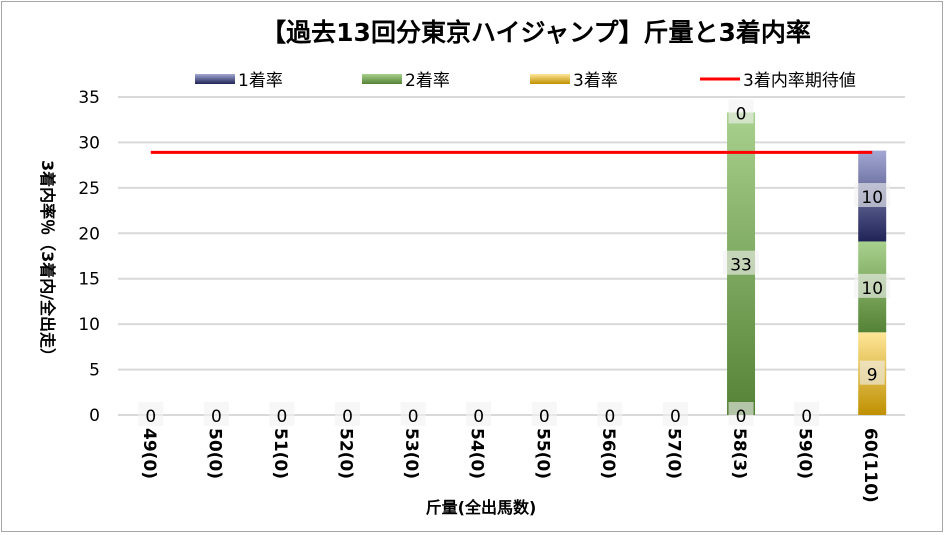 The height and width of the screenshot is (535, 946). I want to click on x-axis-label: 斤量(全出馬数), so click(481, 507).